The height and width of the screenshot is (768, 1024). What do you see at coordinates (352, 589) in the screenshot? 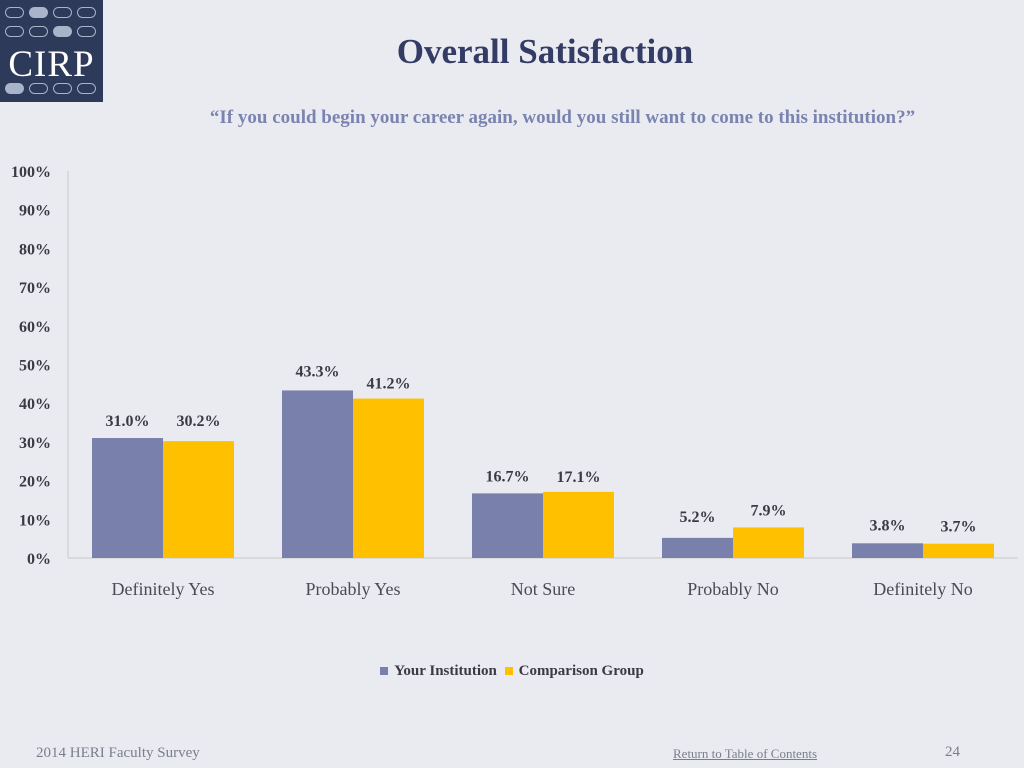
I see `x-category-label: Probably Yes` at bounding box center [352, 589].